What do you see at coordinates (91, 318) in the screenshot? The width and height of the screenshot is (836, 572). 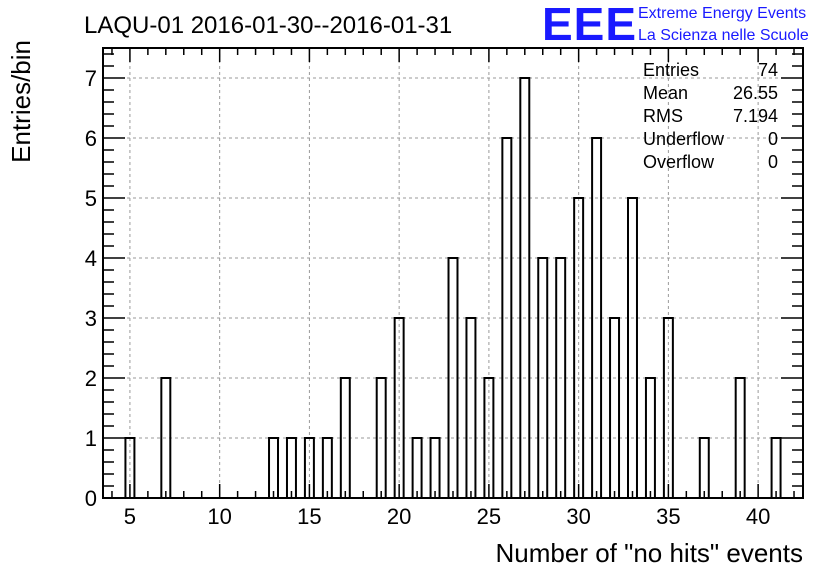 I see `y-tick-label: 3` at bounding box center [91, 318].